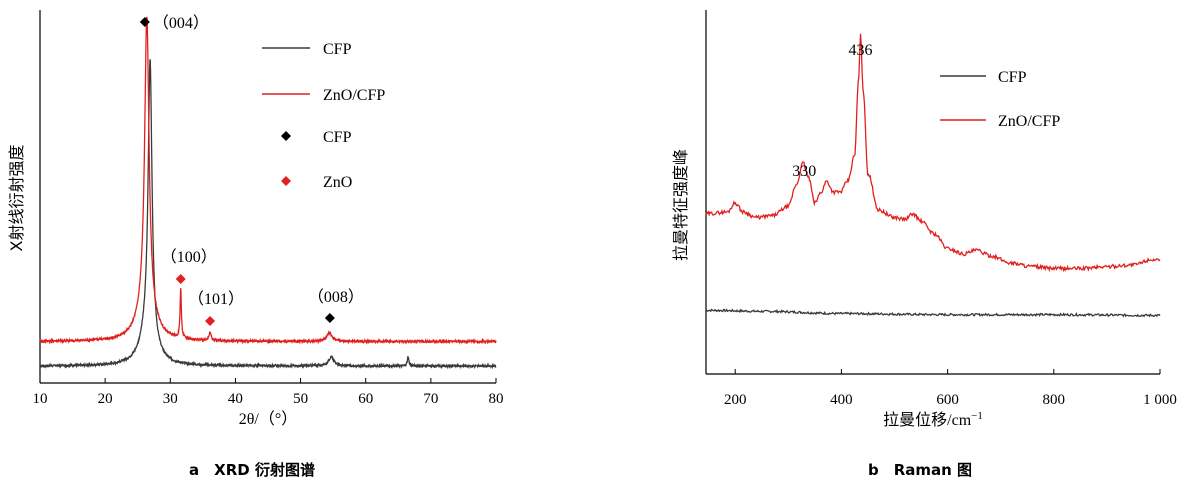 The height and width of the screenshot is (481, 1192). Describe the element at coordinates (286, 181) in the screenshot. I see `legend-diamond-zno-icon` at that location.